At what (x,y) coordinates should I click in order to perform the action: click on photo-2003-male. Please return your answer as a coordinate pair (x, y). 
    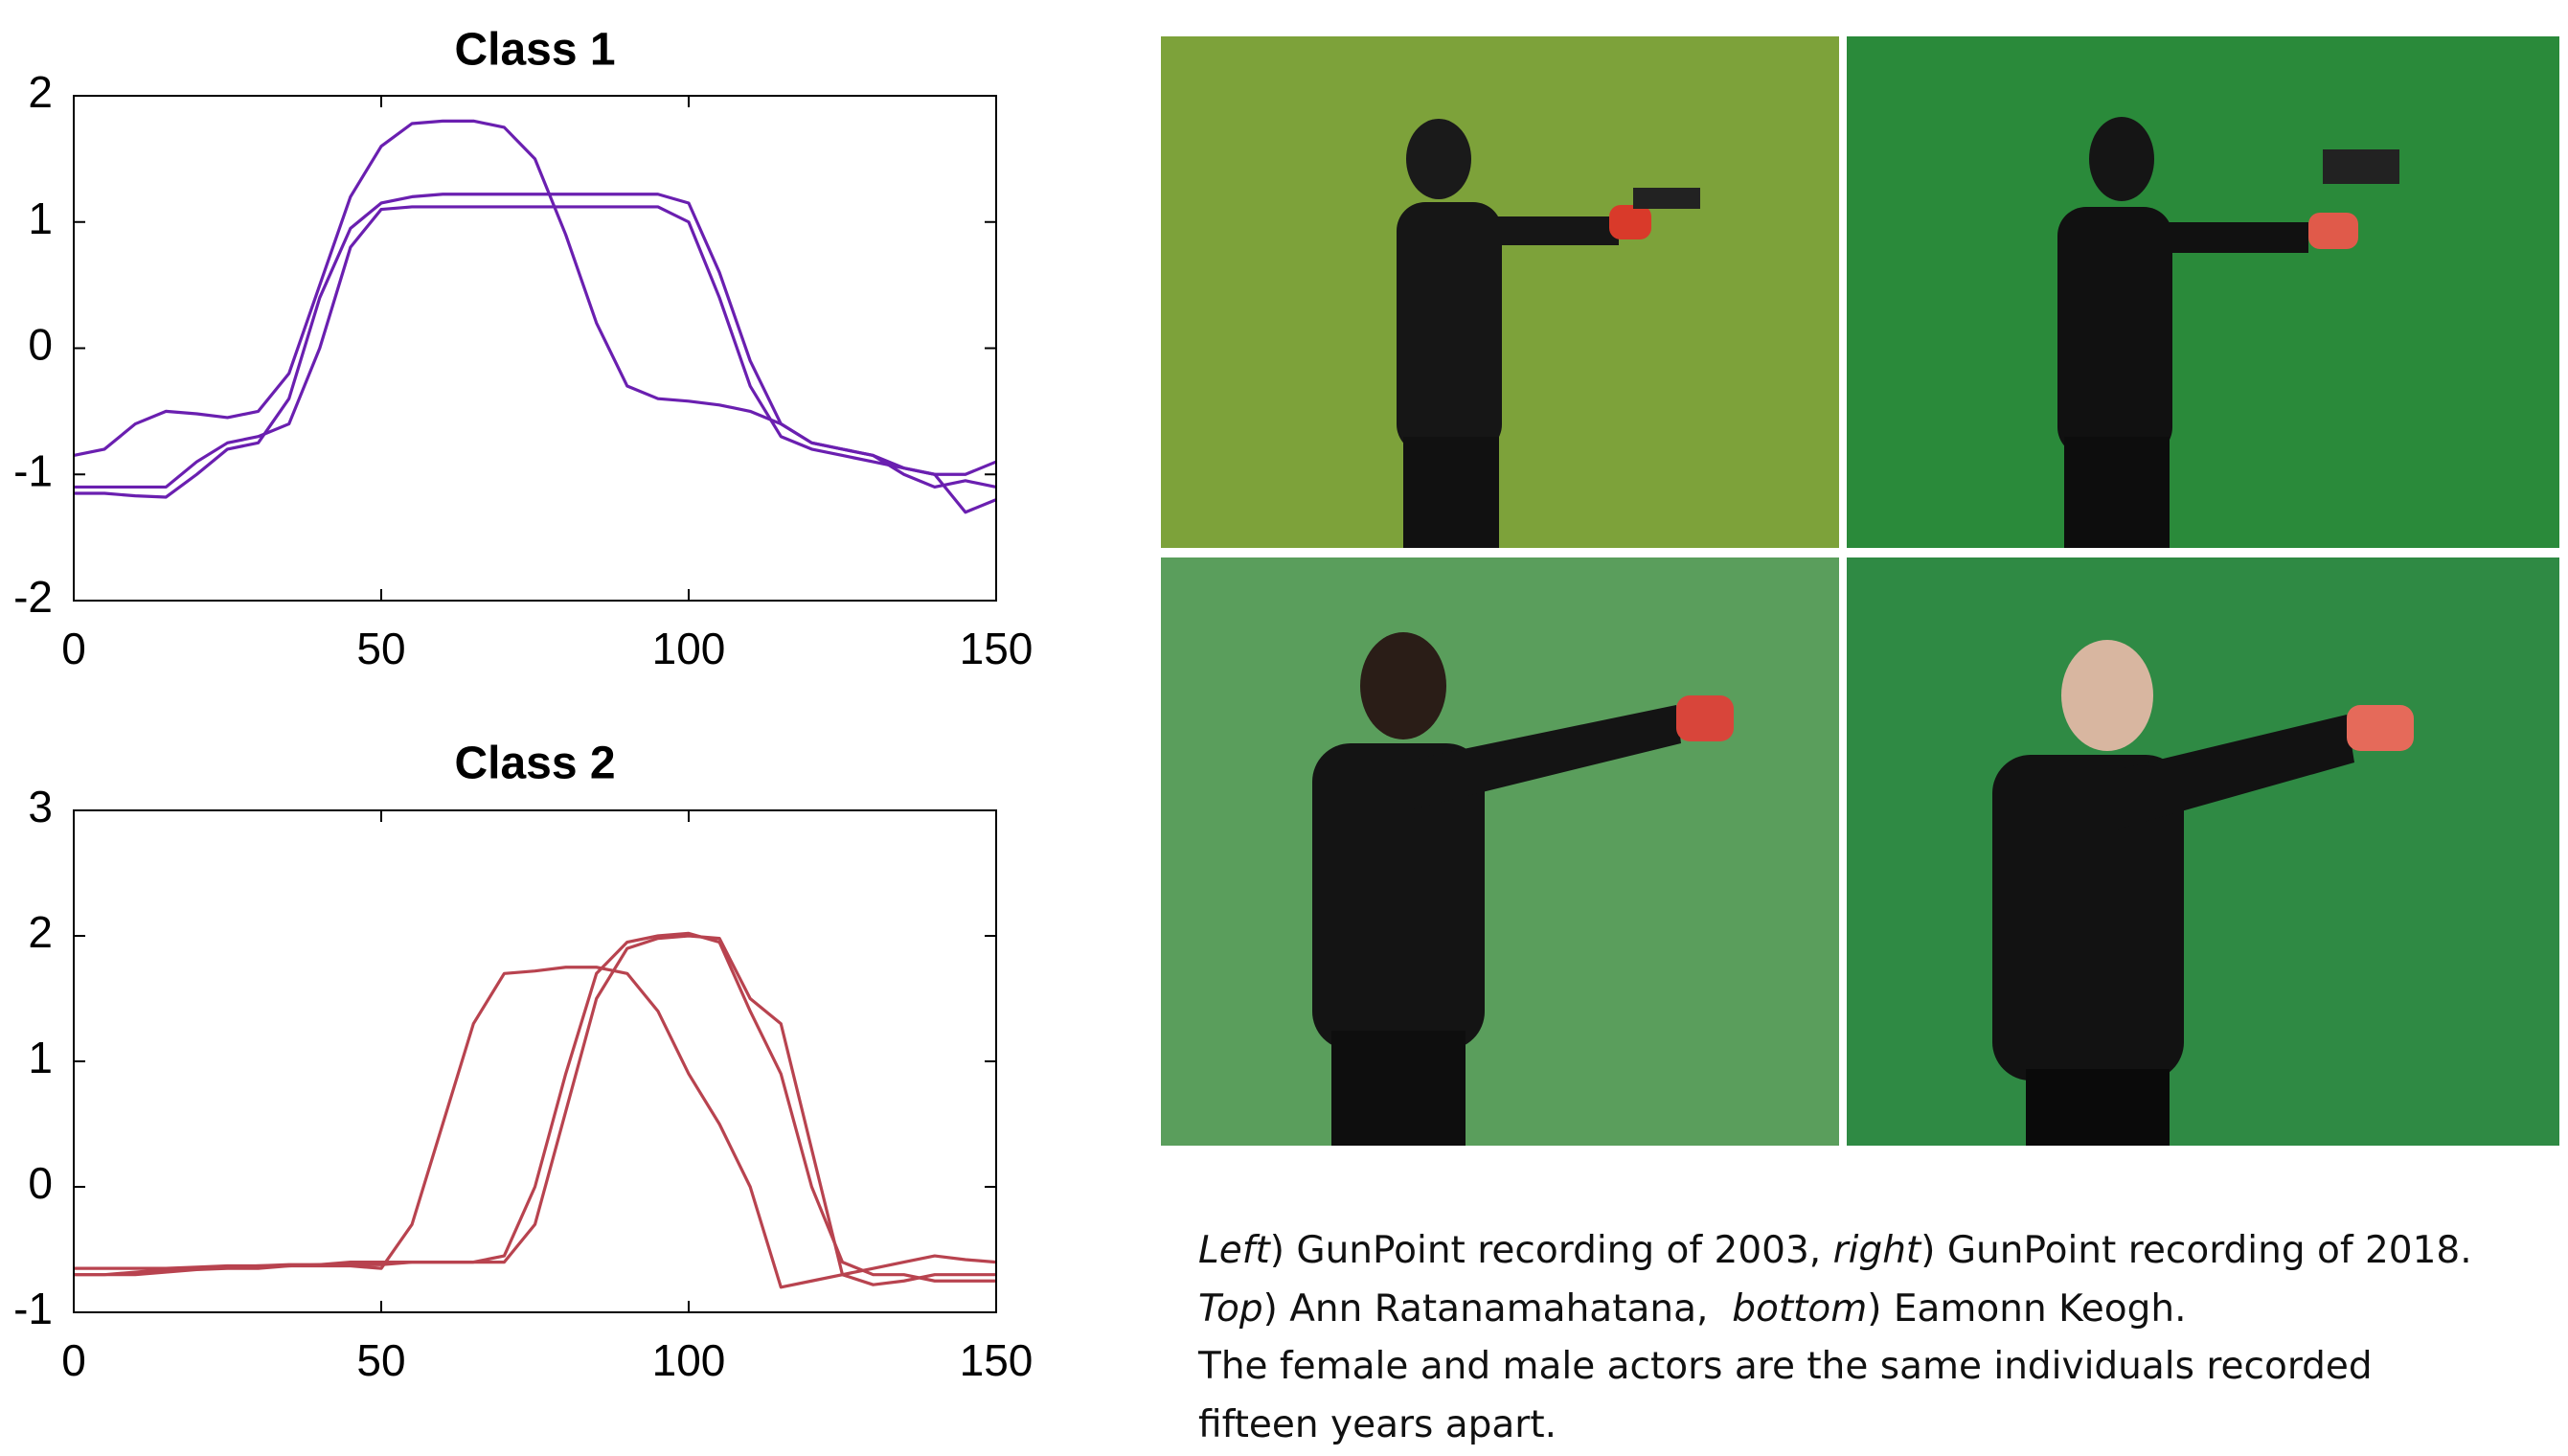
    Looking at the image, I should click on (1500, 851).